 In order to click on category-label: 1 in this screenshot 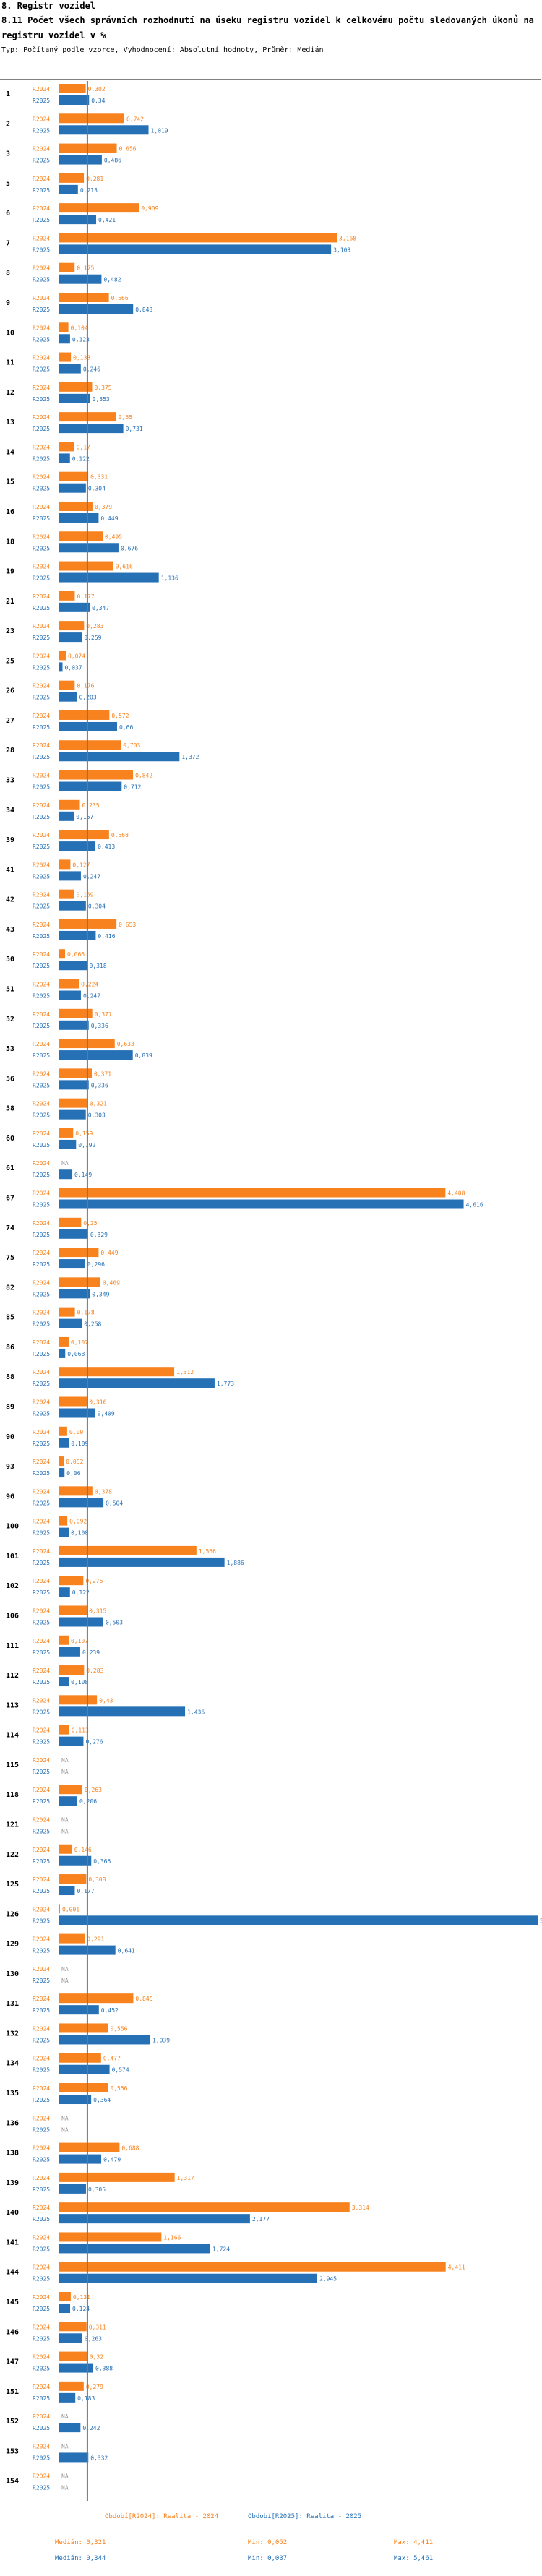, I will do `click(8, 94)`.